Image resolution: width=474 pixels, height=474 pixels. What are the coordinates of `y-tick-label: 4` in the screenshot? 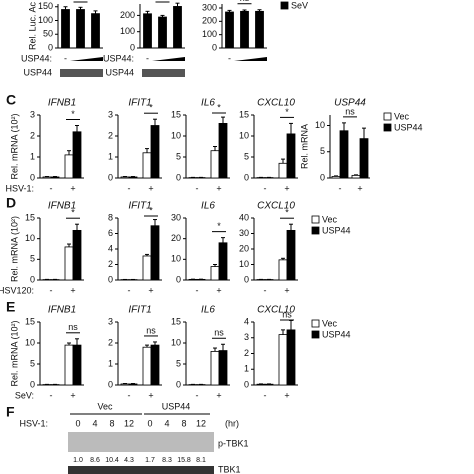 It's located at (110, 248).